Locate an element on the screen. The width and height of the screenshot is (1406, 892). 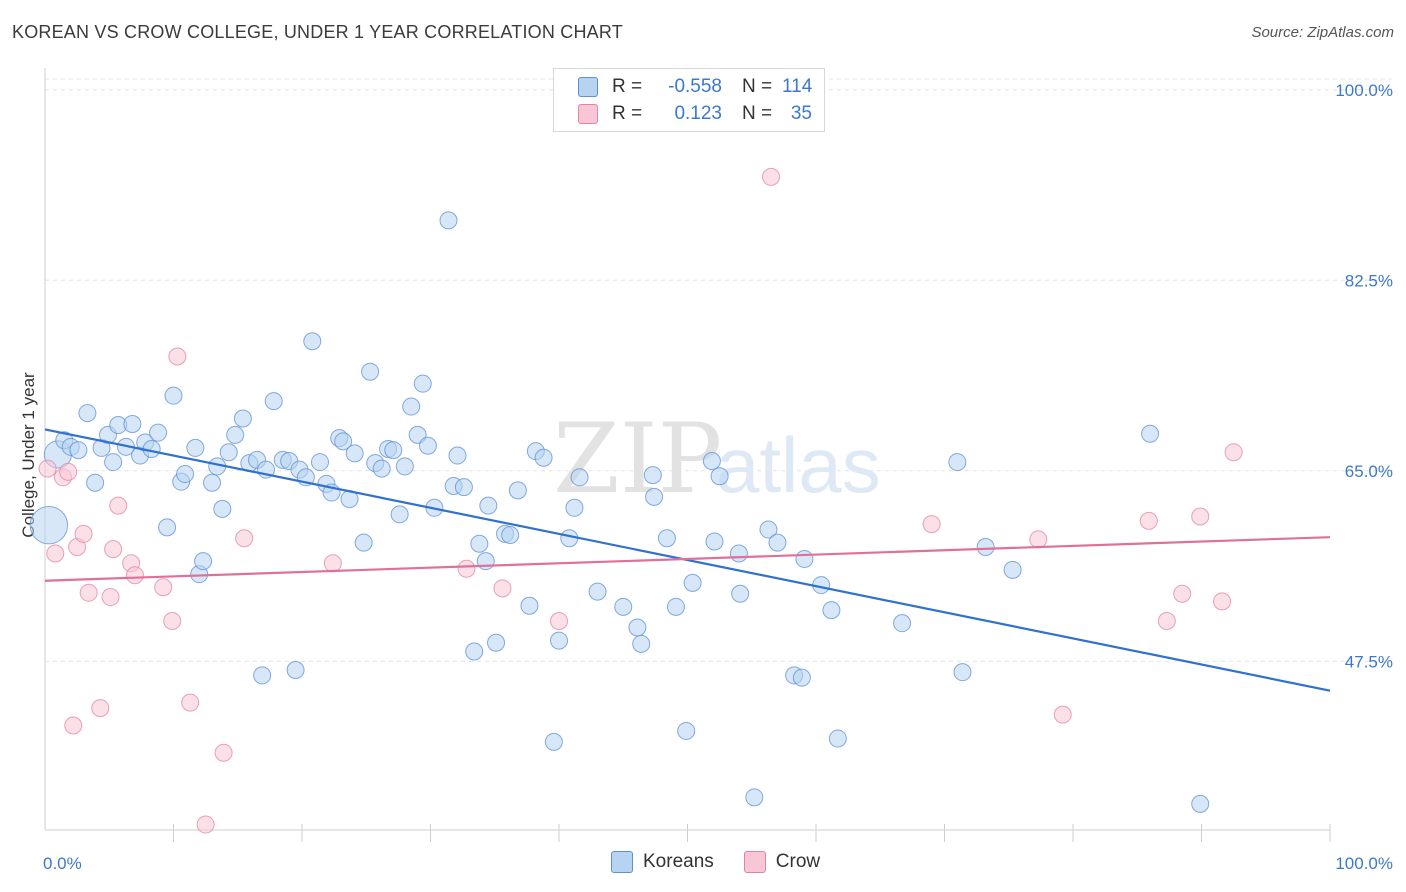
legend-r-value: 0.123 is located at coordinates (698, 113).